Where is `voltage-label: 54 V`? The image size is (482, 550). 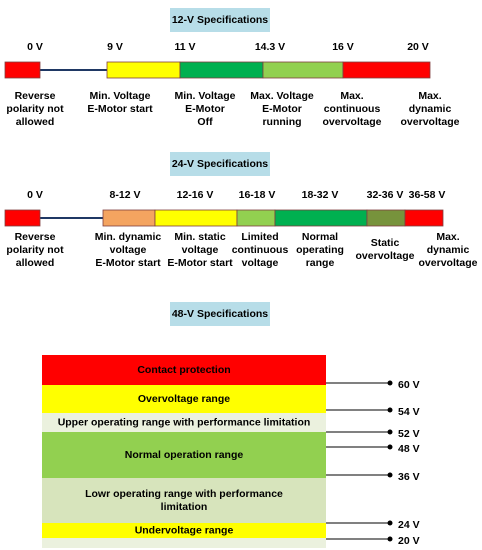 voltage-label: 54 V is located at coordinates (409, 412).